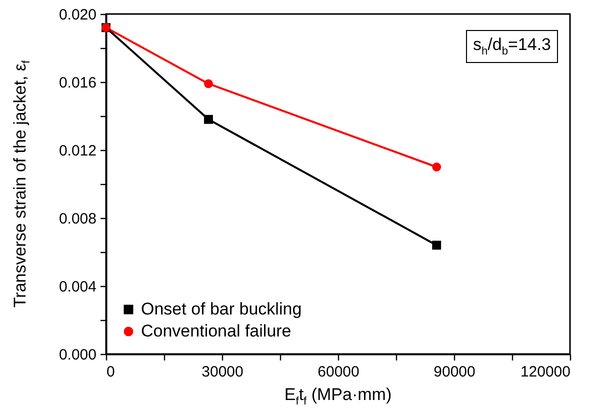  I want to click on y-tick-label: 0.012, so click(77, 151).